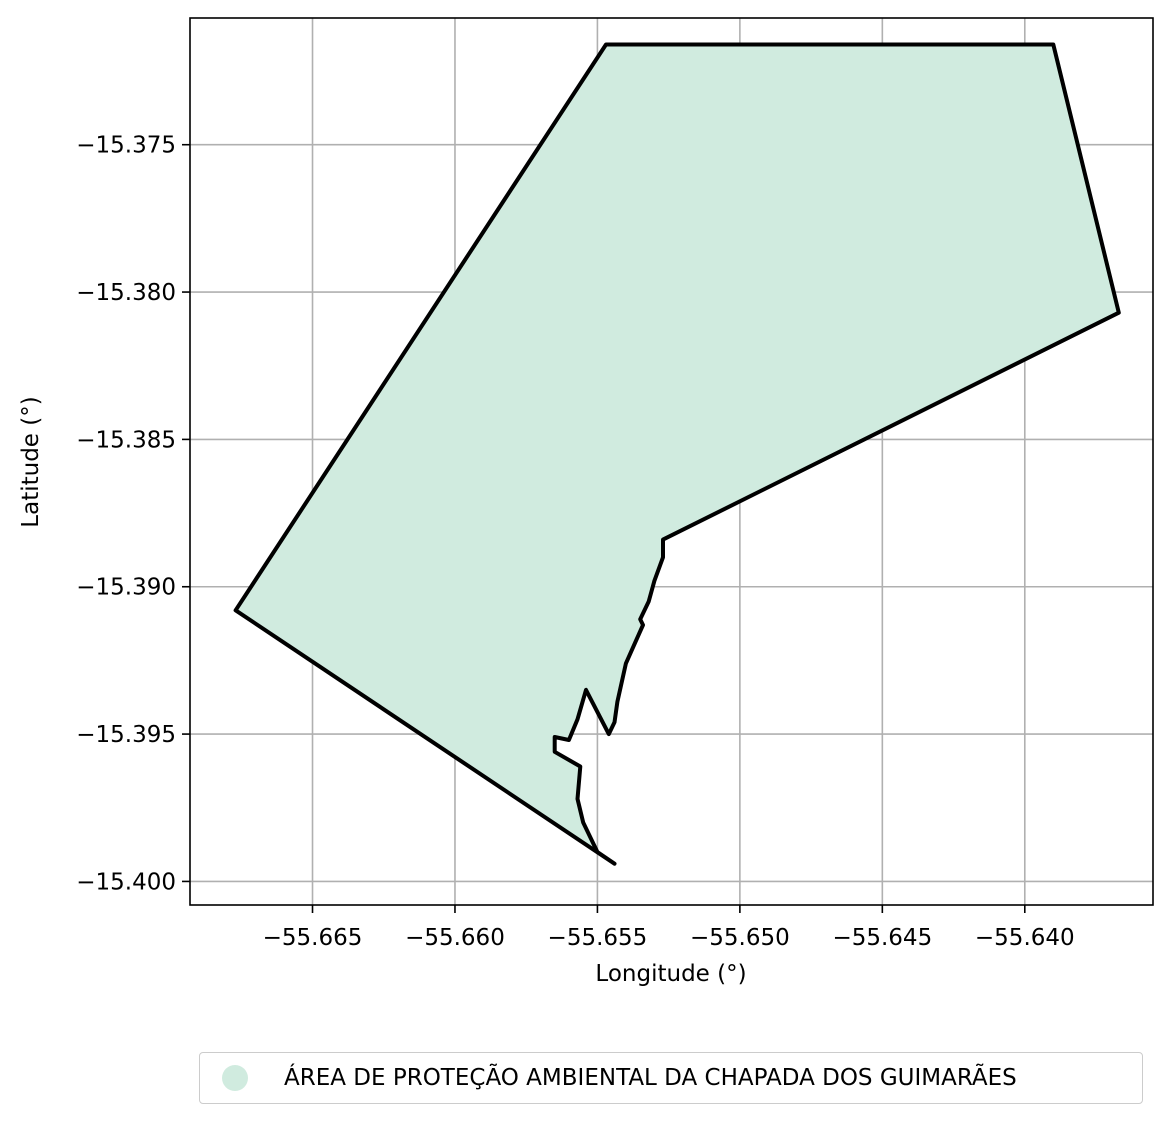 This screenshot has width=1172, height=1124. What do you see at coordinates (455, 938) in the screenshot?
I see `x-tick-label-1: −55.660` at bounding box center [455, 938].